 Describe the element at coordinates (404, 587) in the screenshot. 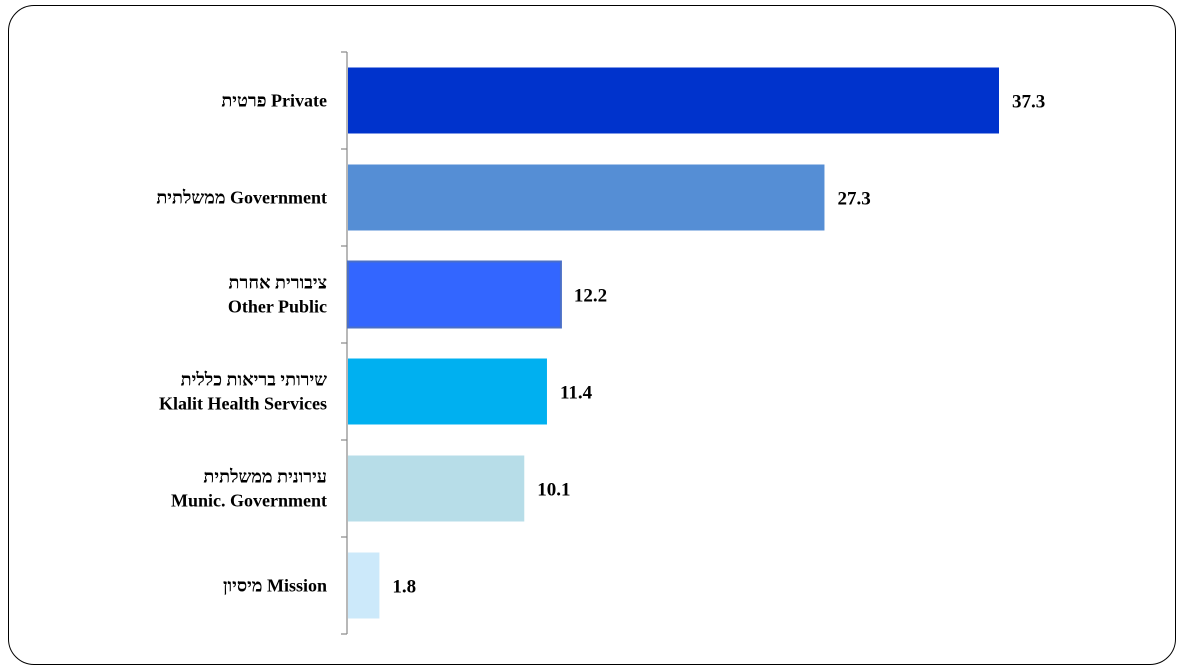

I see `bar-value-label: 1.8` at that location.